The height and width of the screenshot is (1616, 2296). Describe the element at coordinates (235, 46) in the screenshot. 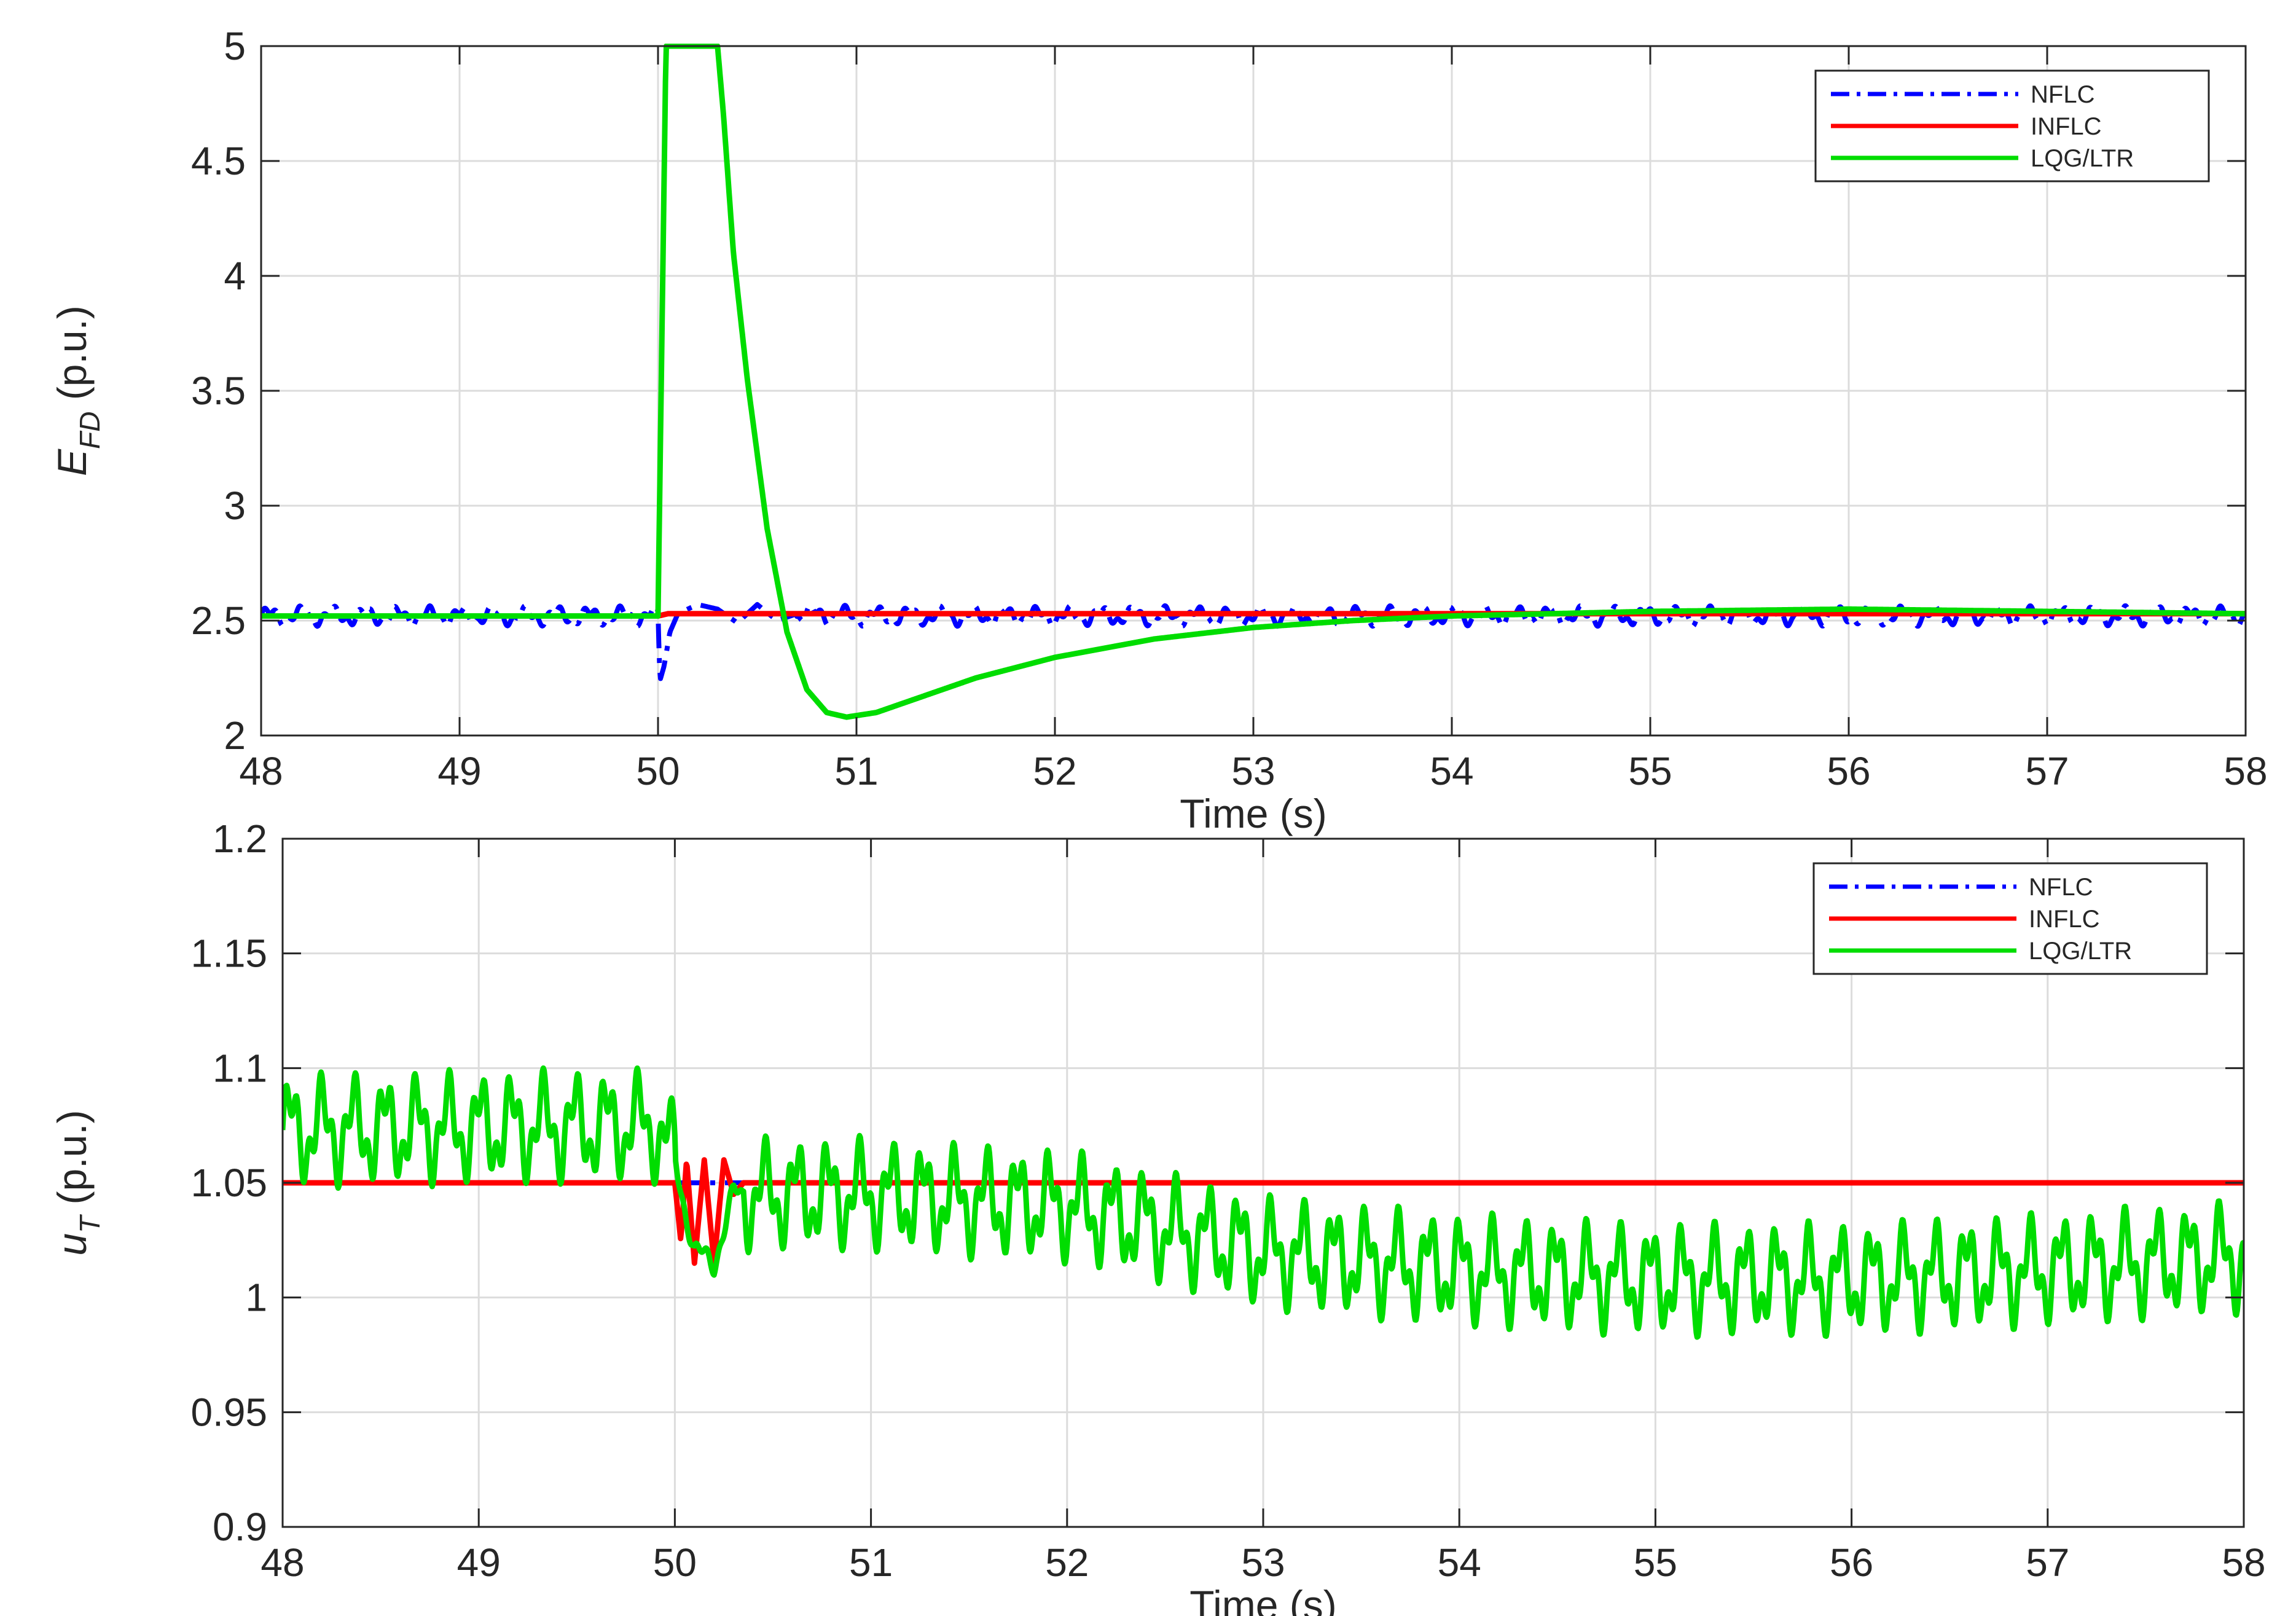

I see `y-tick-label: 5` at that location.